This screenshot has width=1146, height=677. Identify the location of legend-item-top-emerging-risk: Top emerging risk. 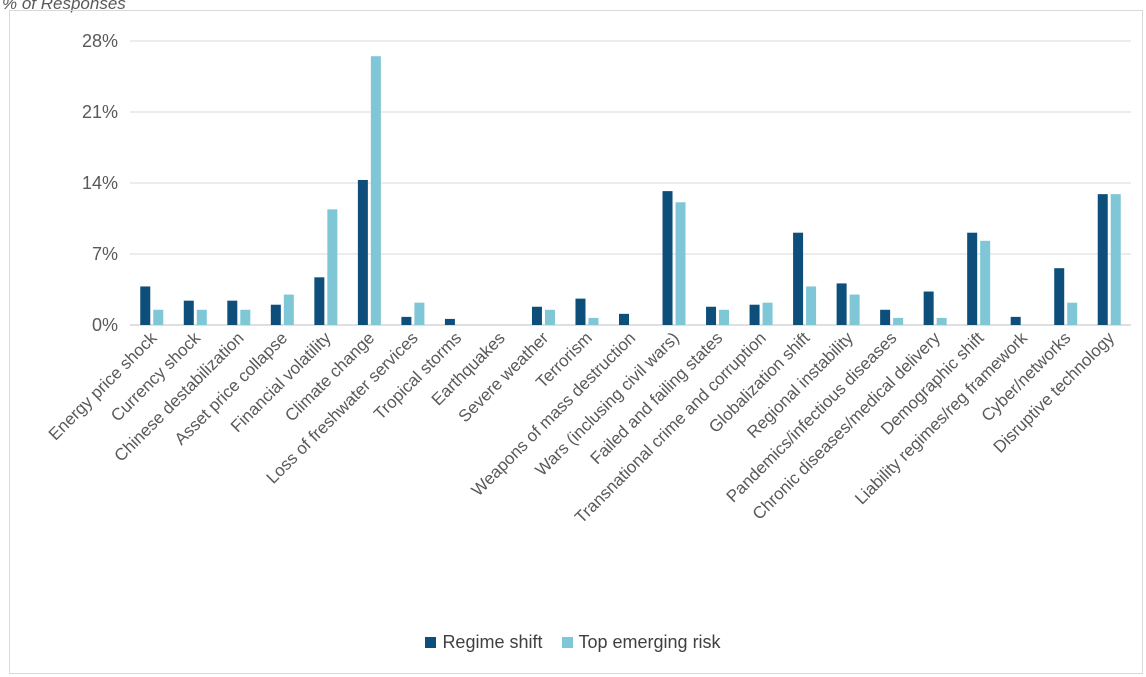
(641, 642).